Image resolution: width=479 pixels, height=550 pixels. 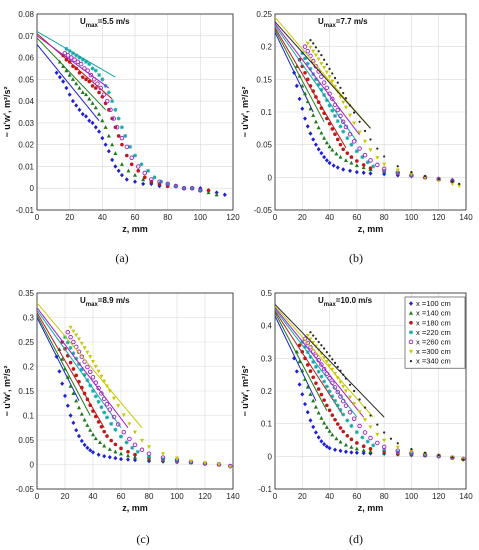 I want to click on x-tick-label: 60, so click(x=135, y=217).